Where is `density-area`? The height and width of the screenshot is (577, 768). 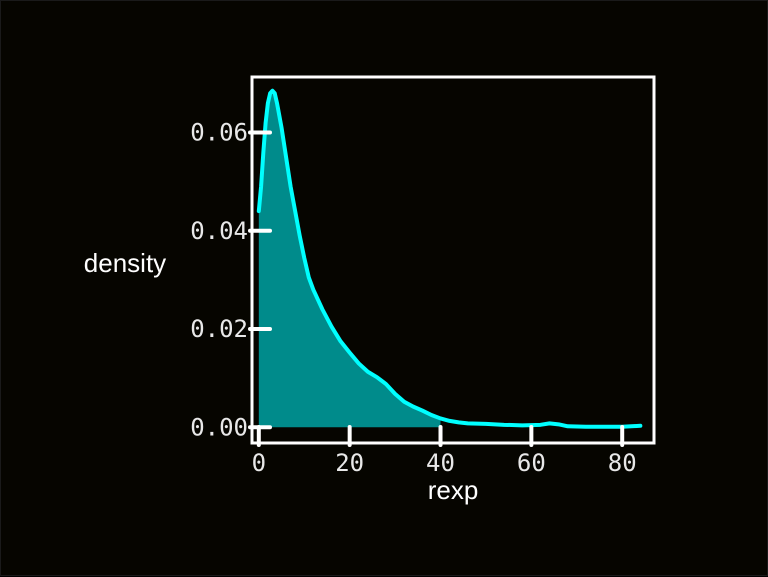
density-area is located at coordinates (349, 259).